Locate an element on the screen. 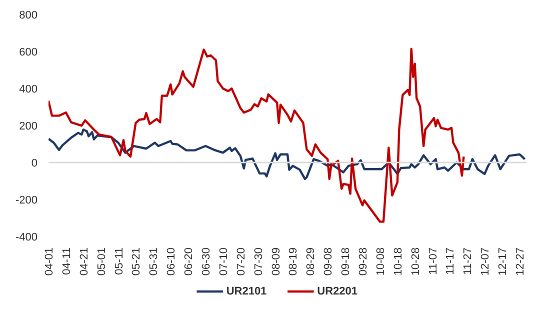 The height and width of the screenshot is (327, 550). x-tick-label: 04-21 is located at coordinates (84, 261).